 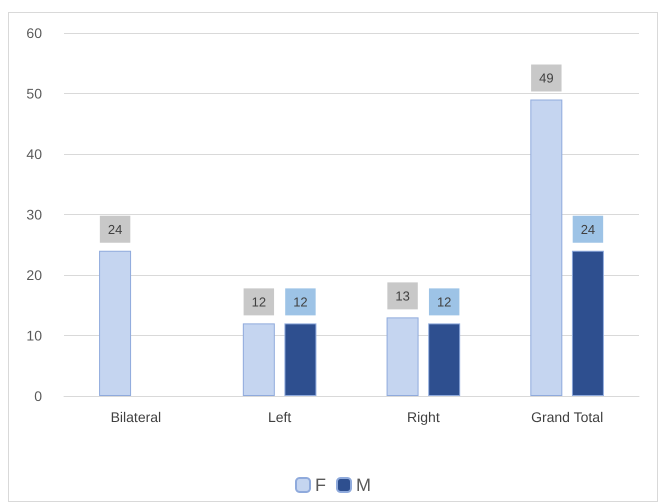 What do you see at coordinates (546, 78) in the screenshot?
I see `data-label: 49` at bounding box center [546, 78].